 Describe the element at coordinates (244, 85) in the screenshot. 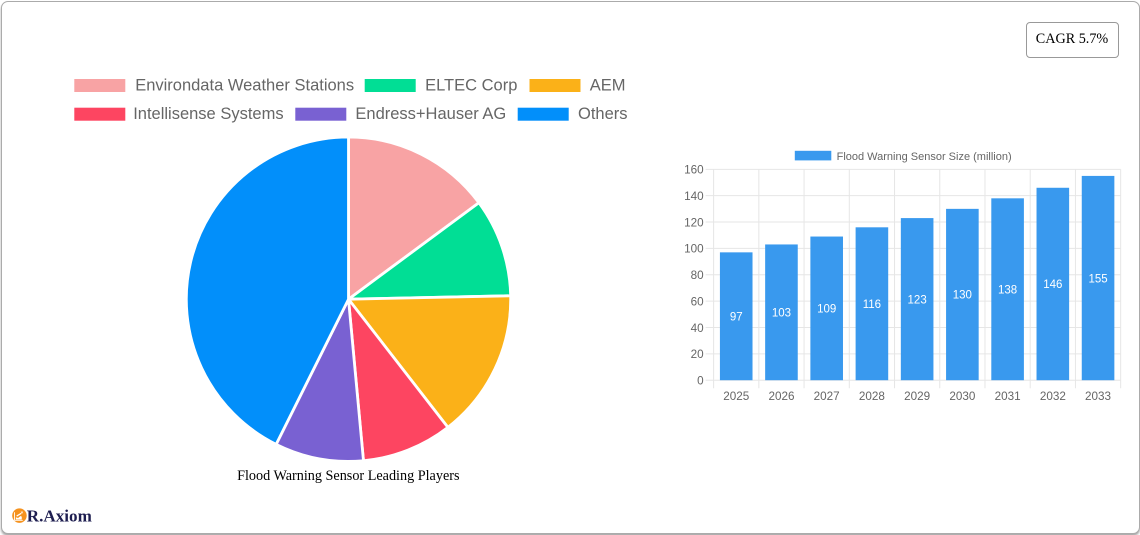

I see `svg-text: Environdata Weather Stations` at that location.